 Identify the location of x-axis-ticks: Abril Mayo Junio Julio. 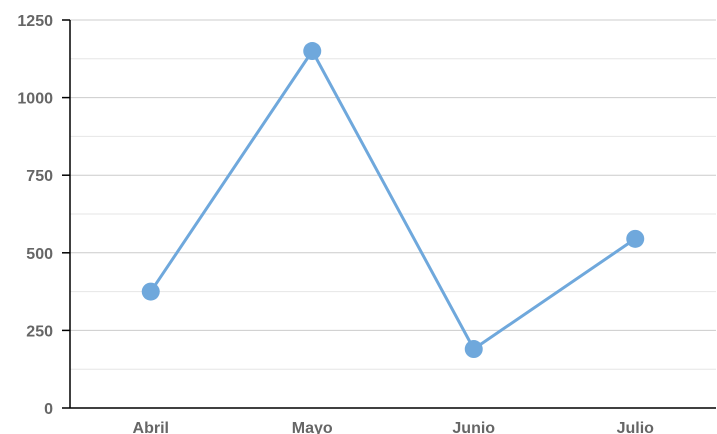
(394, 427).